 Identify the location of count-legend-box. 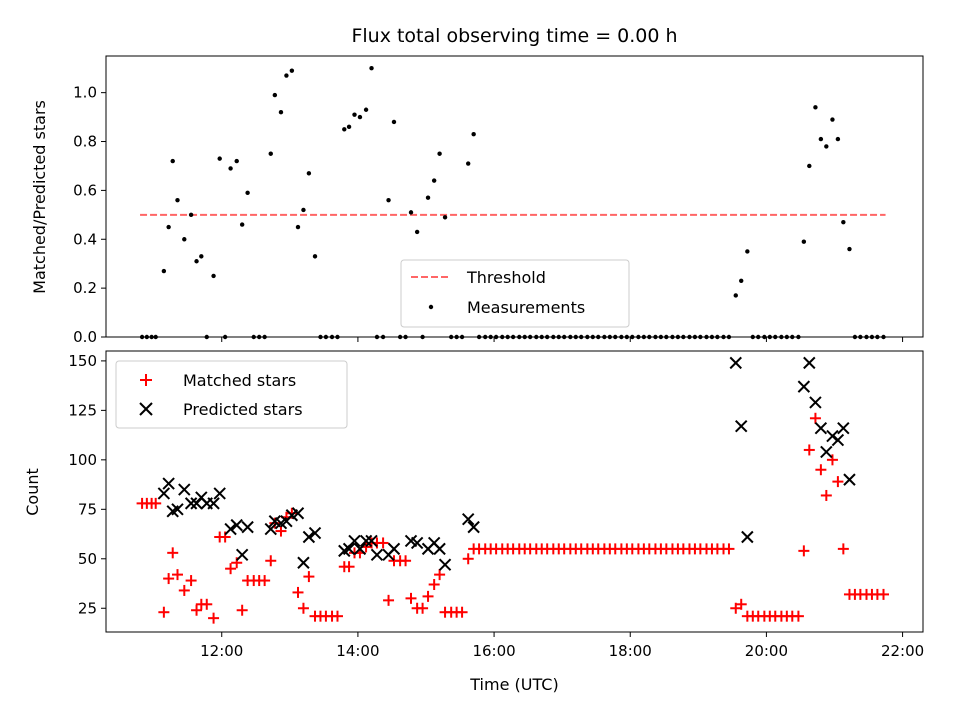
(231, 394).